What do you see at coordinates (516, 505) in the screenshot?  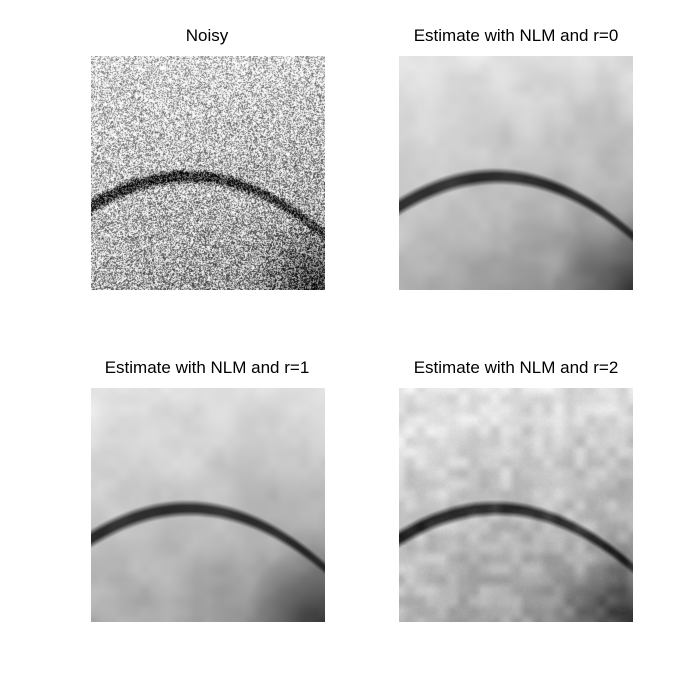 I see `nlm-r2-estimate-image` at bounding box center [516, 505].